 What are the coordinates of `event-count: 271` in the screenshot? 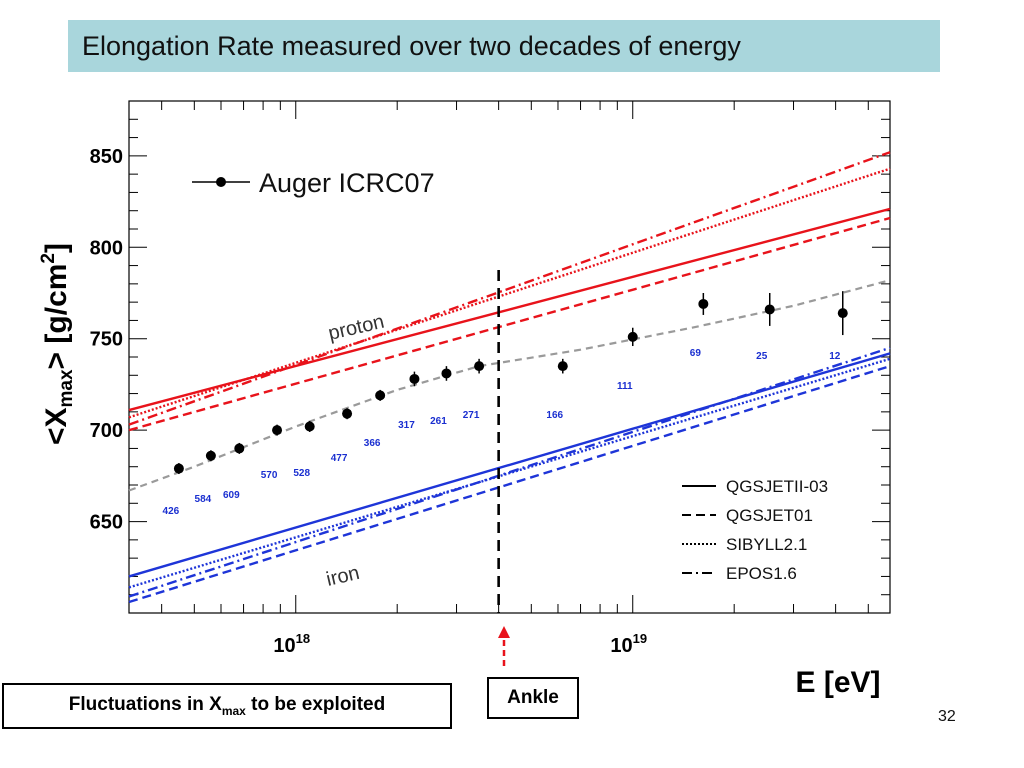 It's located at (471, 415).